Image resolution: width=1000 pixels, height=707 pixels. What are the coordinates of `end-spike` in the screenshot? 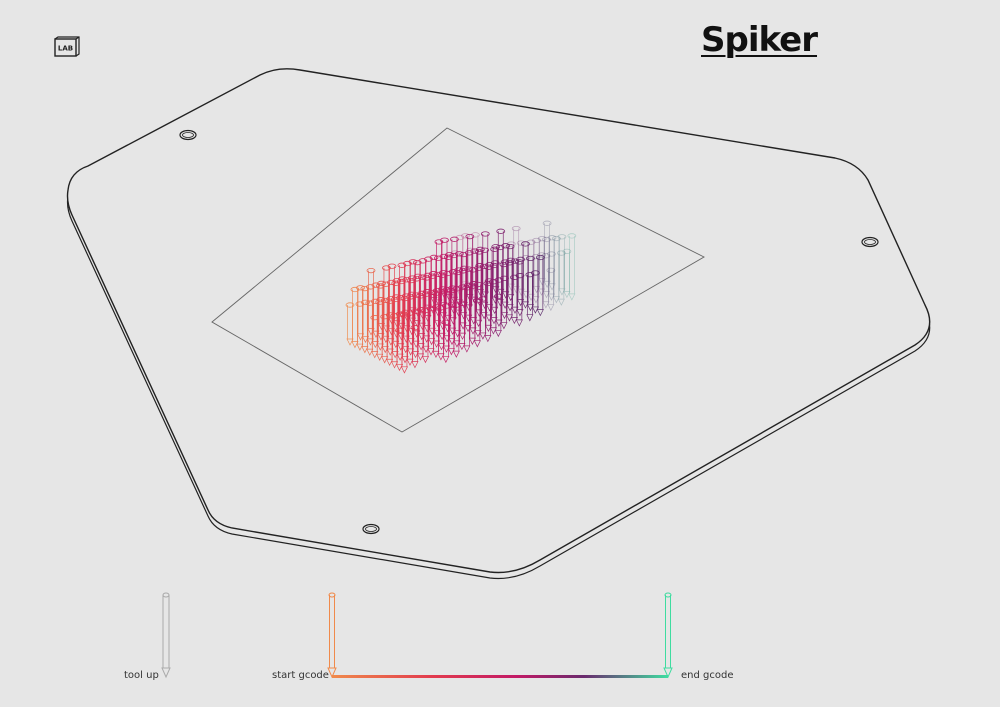 It's located at (668, 635).